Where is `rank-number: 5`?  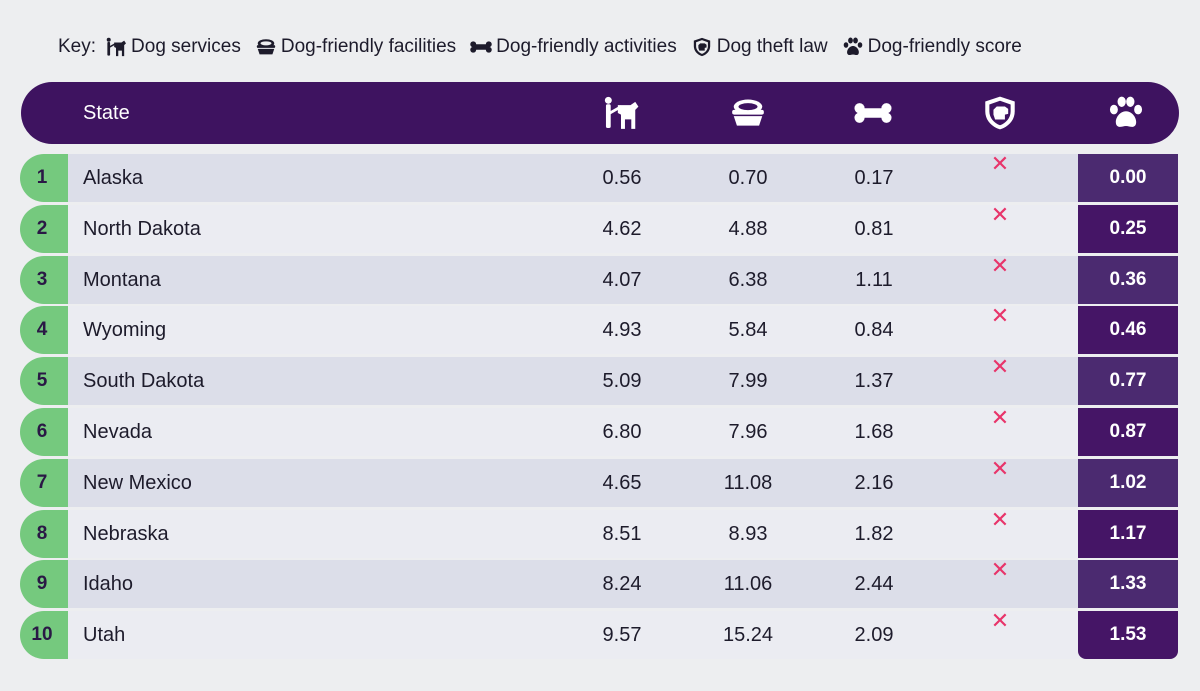
rank-number: 5 is located at coordinates (42, 380).